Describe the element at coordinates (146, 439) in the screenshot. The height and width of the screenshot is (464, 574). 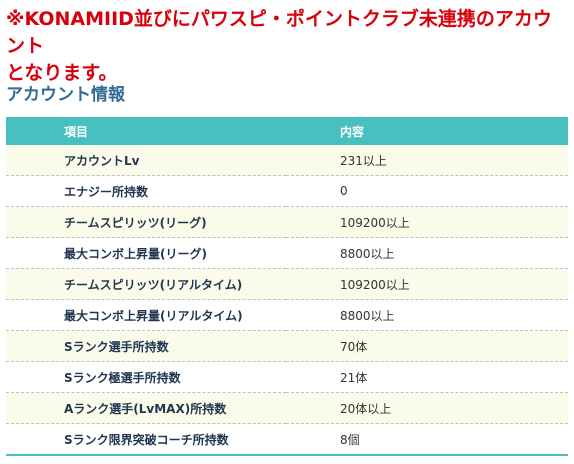
I see `row-label: Sランク限界突破コーチ所持数` at that location.